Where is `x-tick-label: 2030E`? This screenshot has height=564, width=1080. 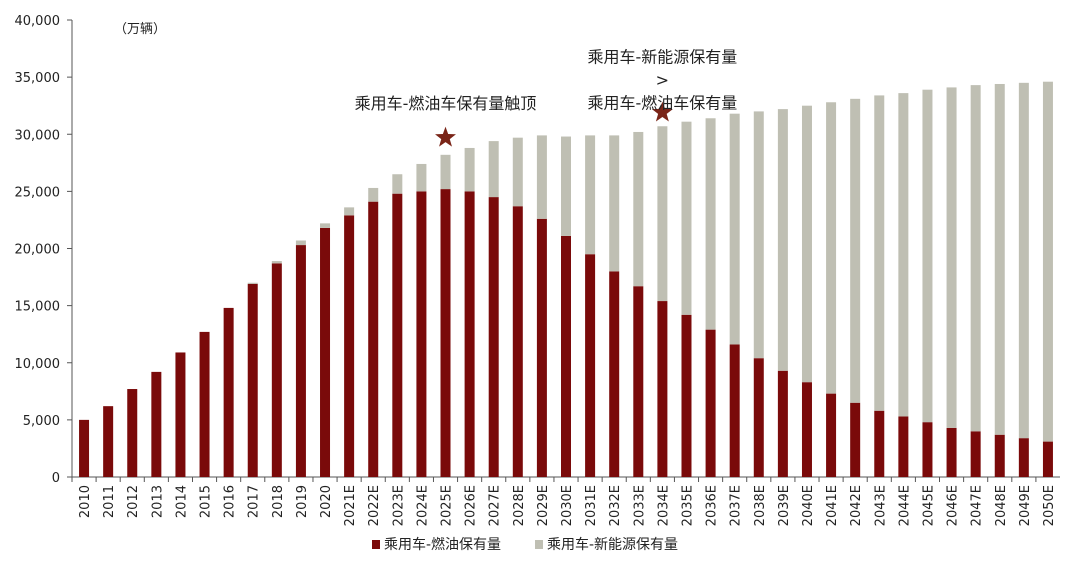 x-tick-label: 2030E is located at coordinates (567, 505).